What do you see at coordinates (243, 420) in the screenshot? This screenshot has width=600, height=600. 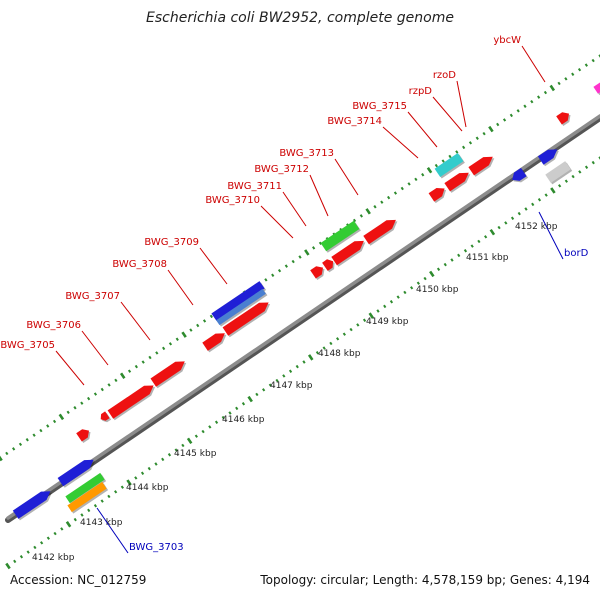 I see `kbp-label: 4146 kbp` at bounding box center [243, 420].